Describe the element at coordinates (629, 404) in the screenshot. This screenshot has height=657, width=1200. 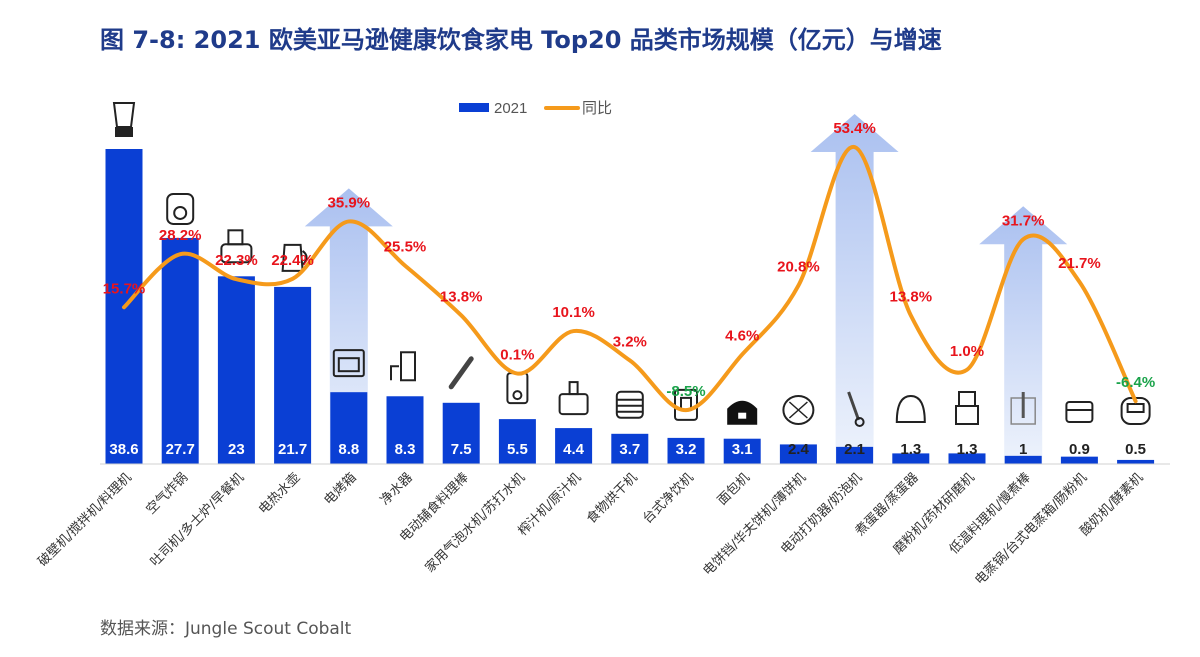
I see `food-dryer-icon` at that location.